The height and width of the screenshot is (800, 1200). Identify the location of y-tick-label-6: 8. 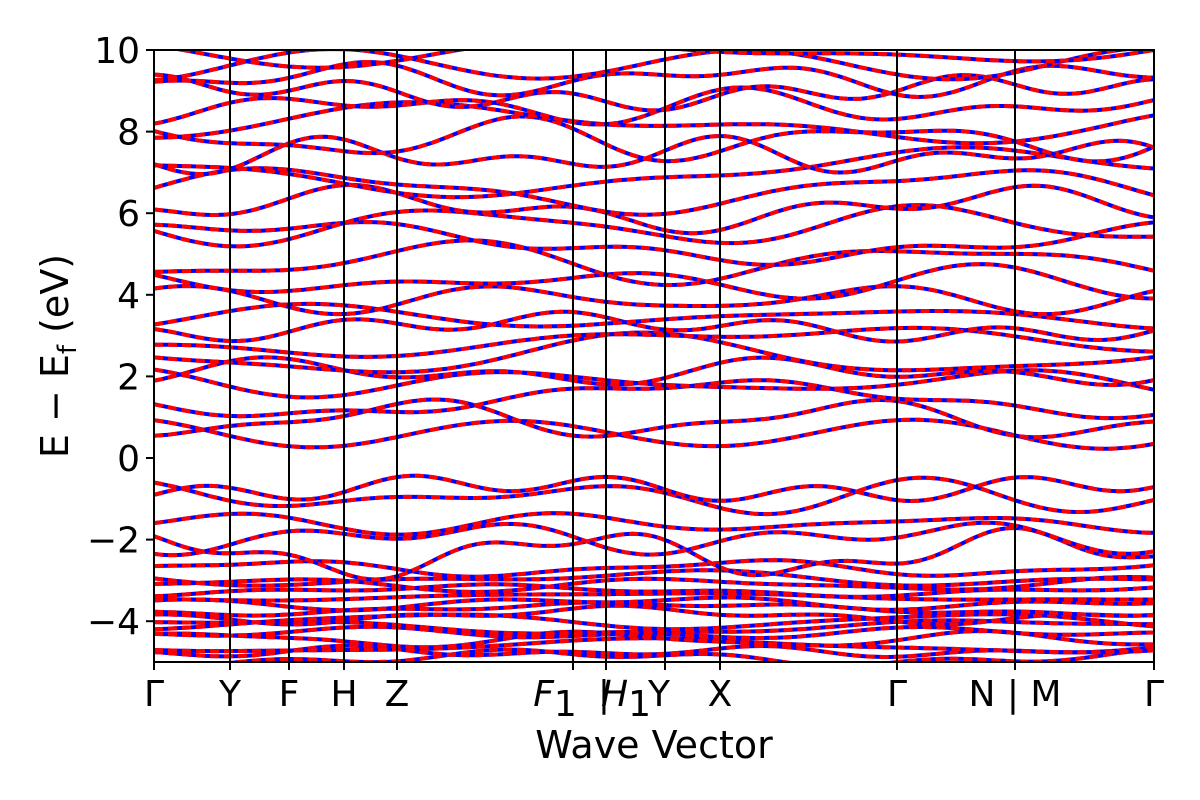
(128, 133).